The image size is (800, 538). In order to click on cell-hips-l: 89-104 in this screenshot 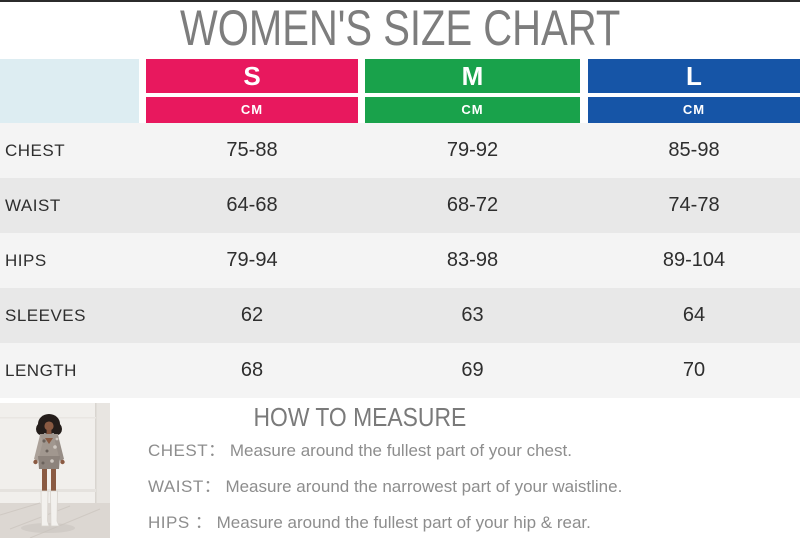, I will do `click(694, 260)`.